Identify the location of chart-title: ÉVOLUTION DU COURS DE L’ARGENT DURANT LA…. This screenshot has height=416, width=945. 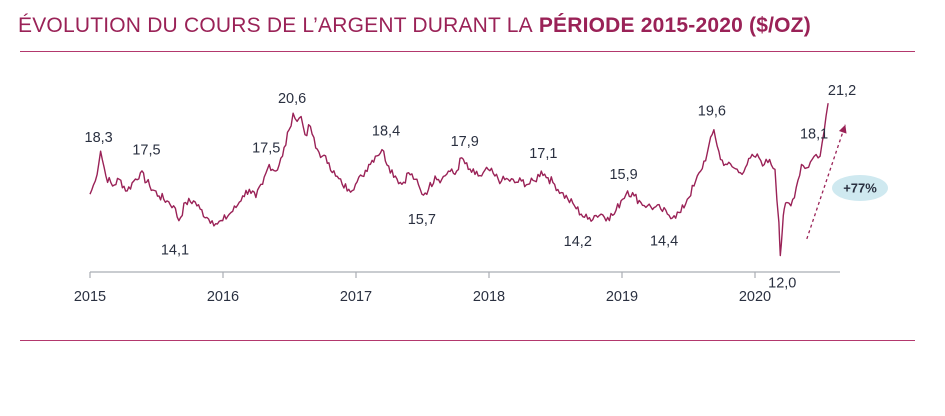
(414, 26).